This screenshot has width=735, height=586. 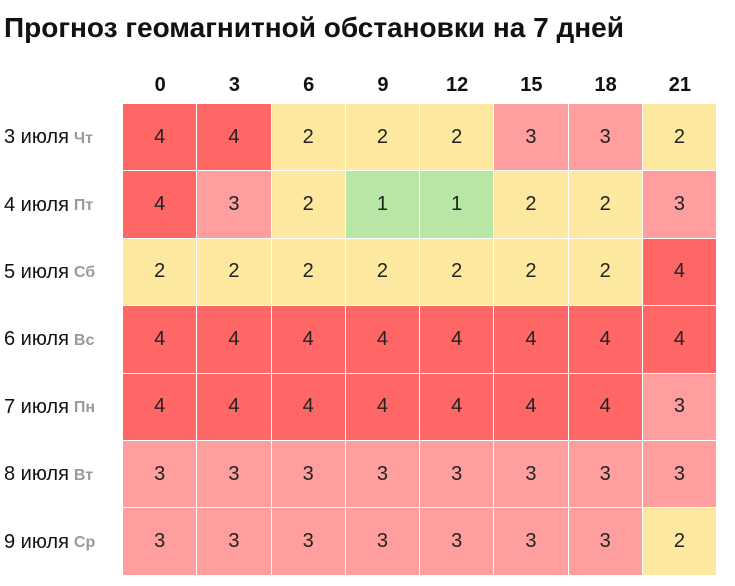 What do you see at coordinates (83, 138) in the screenshot?
I see `row-weekday: Чт` at bounding box center [83, 138].